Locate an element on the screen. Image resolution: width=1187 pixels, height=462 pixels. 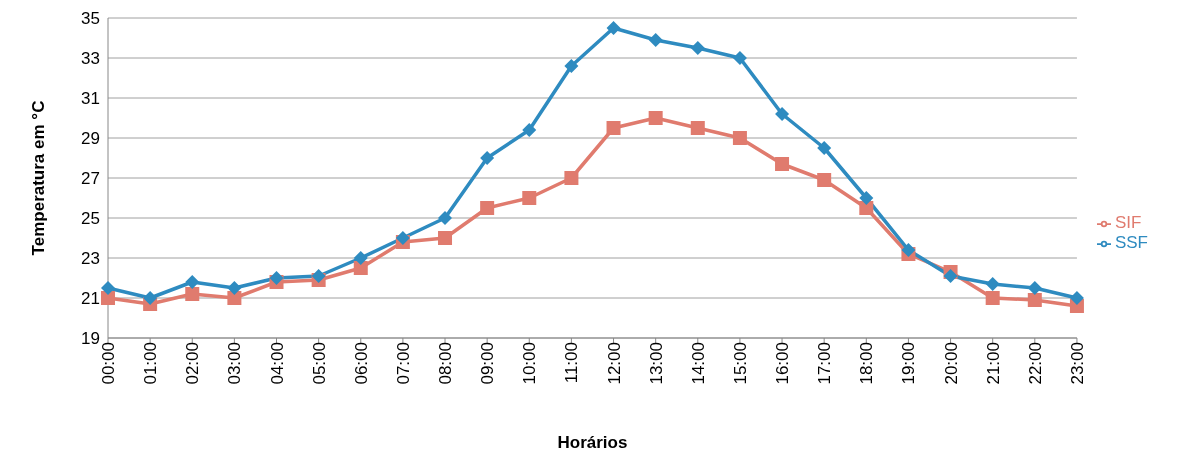
y-tick-label: 33 is located at coordinates (90, 59).